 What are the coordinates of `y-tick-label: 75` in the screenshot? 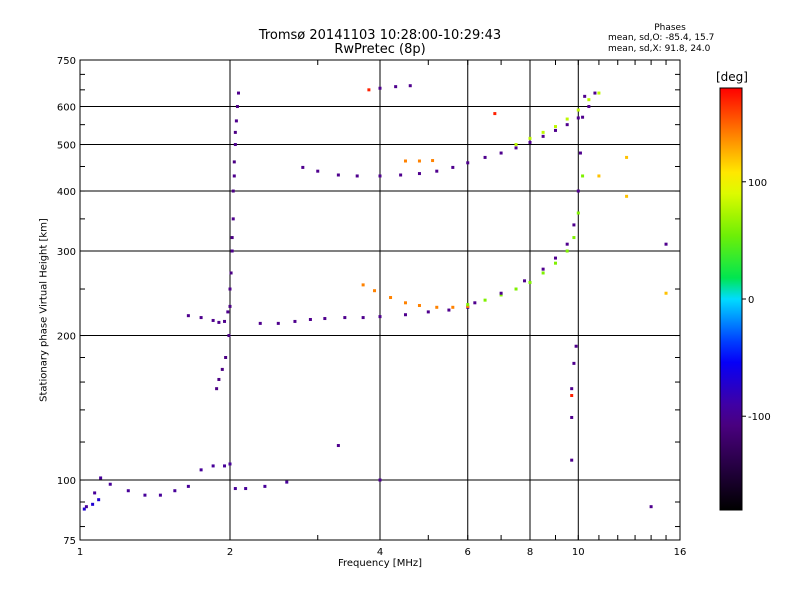 It's located at (69, 541).